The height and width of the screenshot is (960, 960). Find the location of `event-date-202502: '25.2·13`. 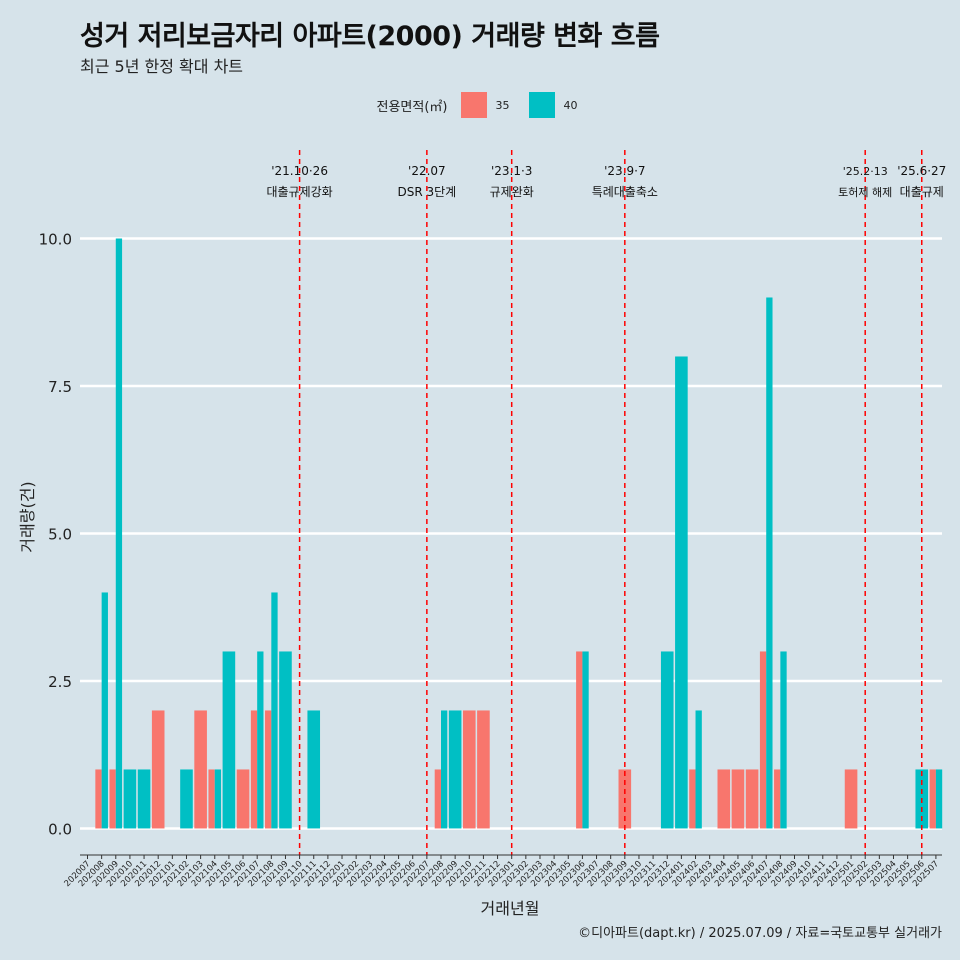

event-date-202502: '25.2·13 is located at coordinates (865, 171).